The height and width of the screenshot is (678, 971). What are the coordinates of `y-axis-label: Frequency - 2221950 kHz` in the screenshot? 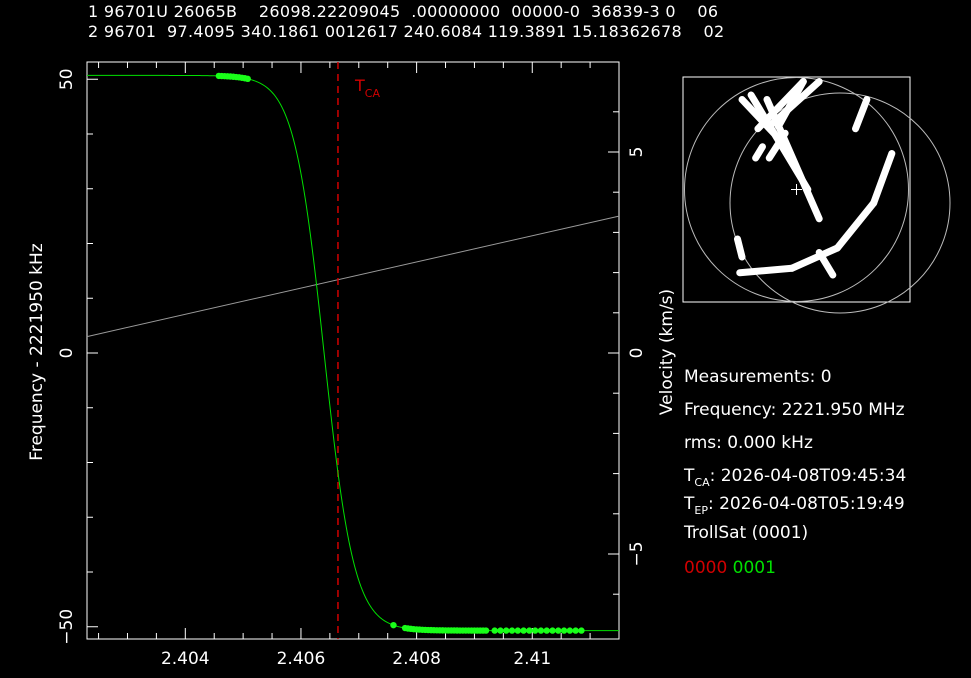 It's located at (37, 352).